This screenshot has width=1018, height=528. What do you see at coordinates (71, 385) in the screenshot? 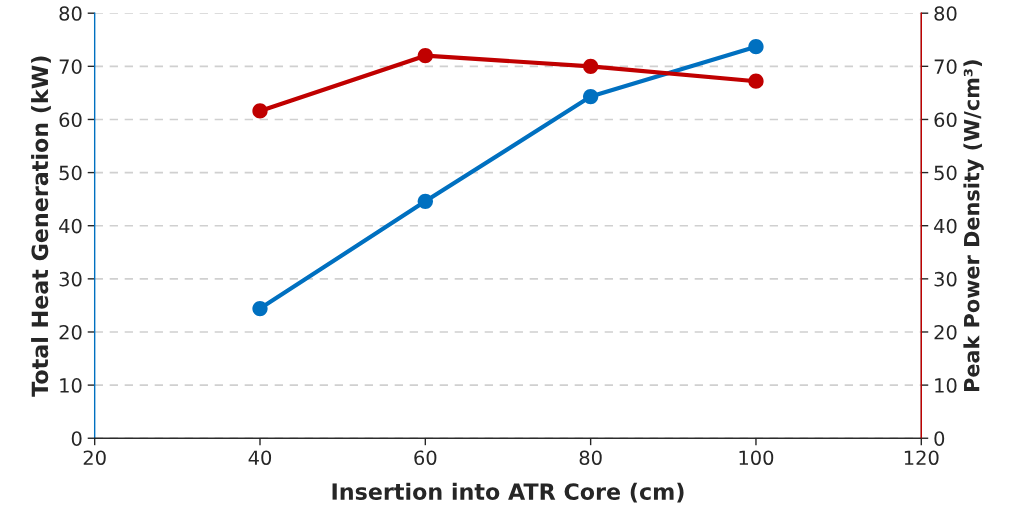
I see `y-tick-label: 10` at bounding box center [71, 385].